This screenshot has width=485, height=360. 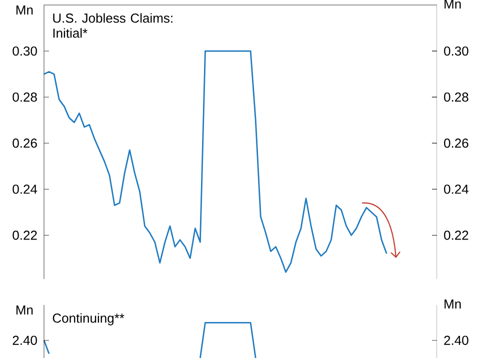 What do you see at coordinates (456, 189) in the screenshot?
I see `y2-tick-label: 0.24` at bounding box center [456, 189].